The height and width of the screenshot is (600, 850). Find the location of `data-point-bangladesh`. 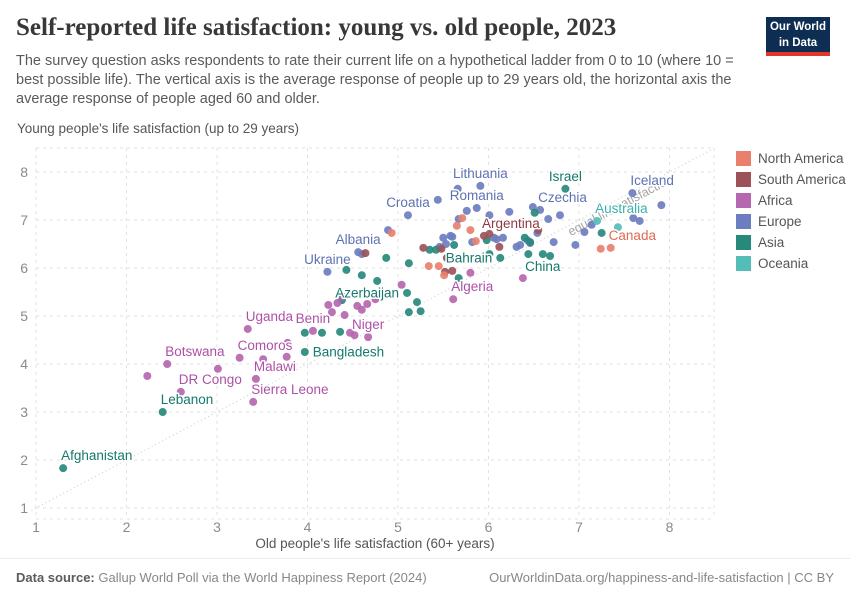

data-point-bangladesh is located at coordinates (304, 352).